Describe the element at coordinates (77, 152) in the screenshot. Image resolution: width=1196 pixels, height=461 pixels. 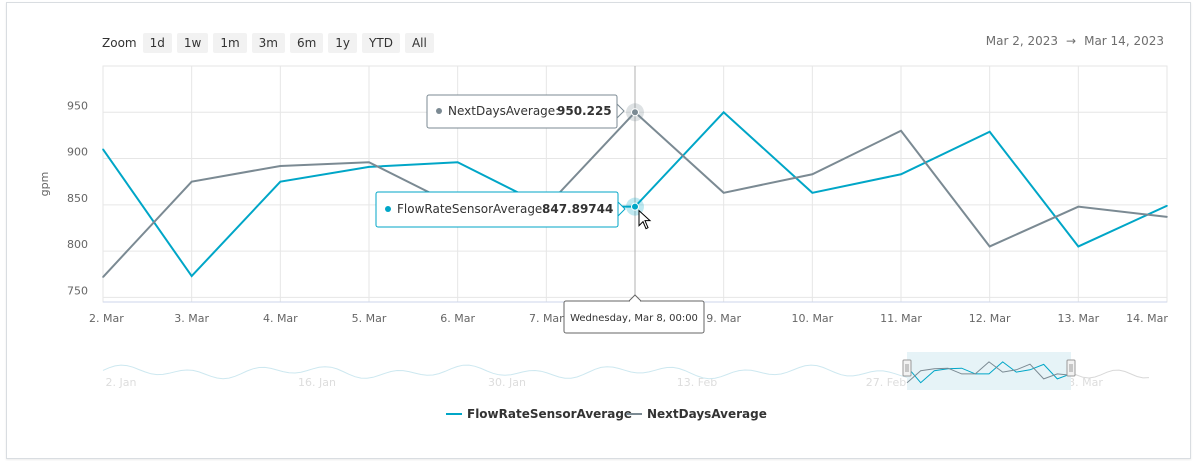
I see `y-tick-label: 900` at that location.